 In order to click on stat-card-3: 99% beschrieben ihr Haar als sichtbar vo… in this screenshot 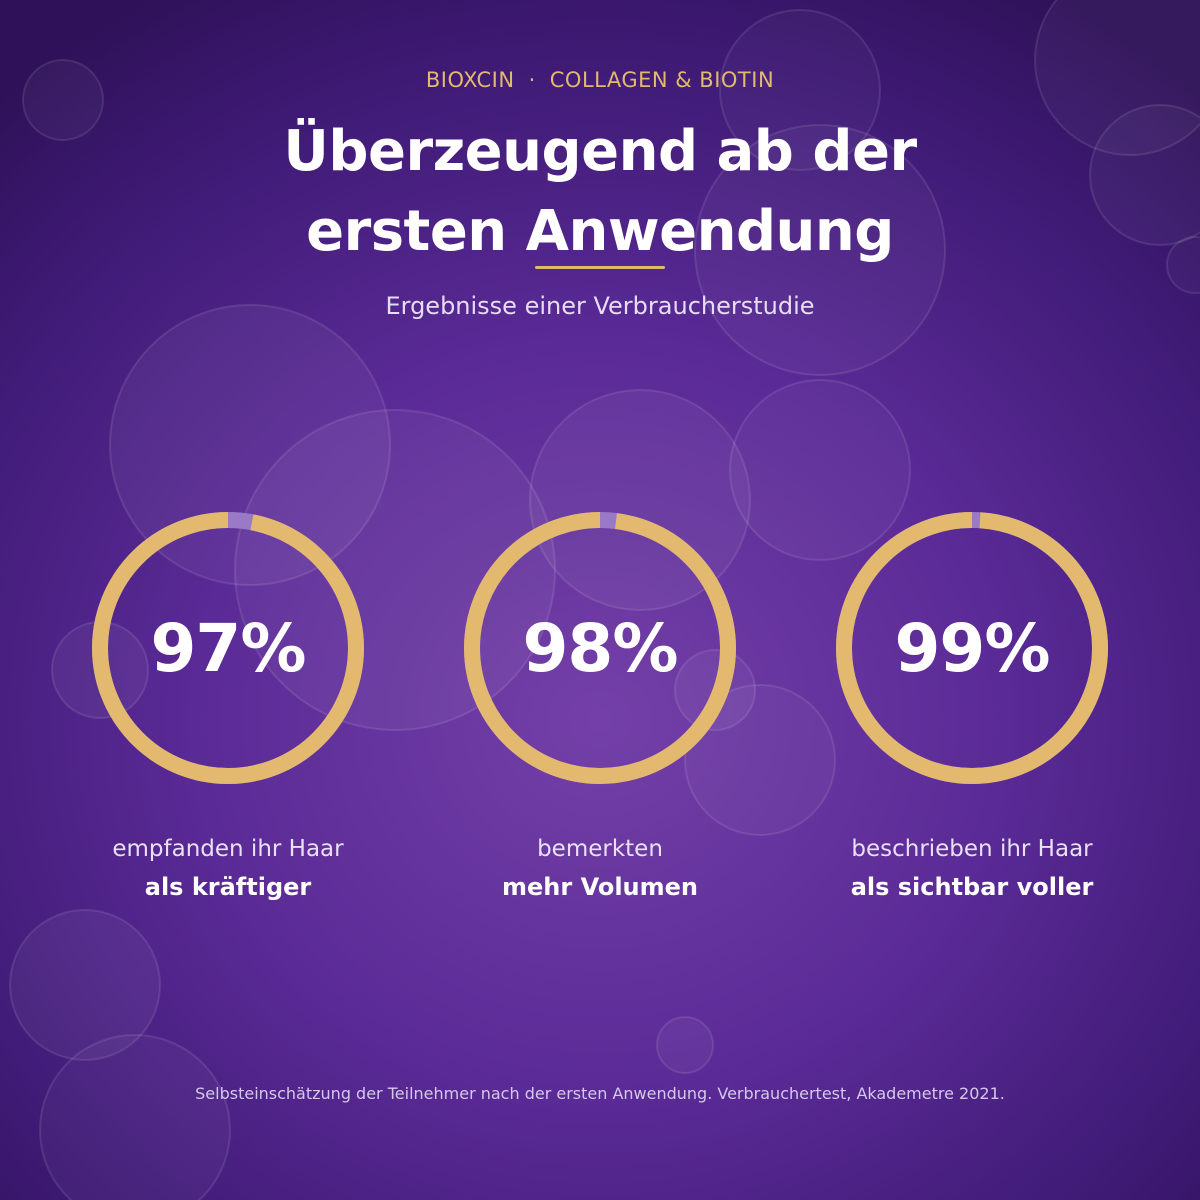, I will do `click(972, 705)`.